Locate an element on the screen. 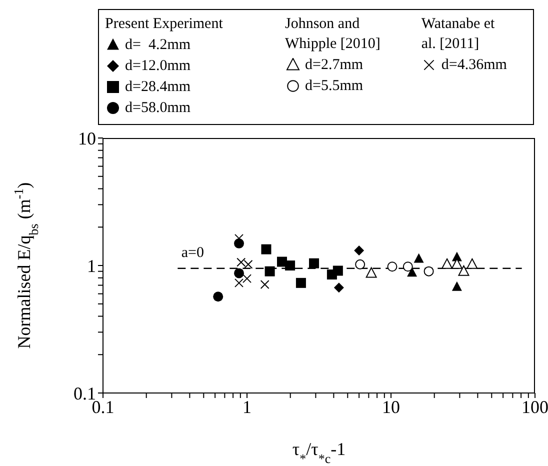 This screenshot has width=548, height=466. legend-label: d=4.36mm is located at coordinates (474, 65).